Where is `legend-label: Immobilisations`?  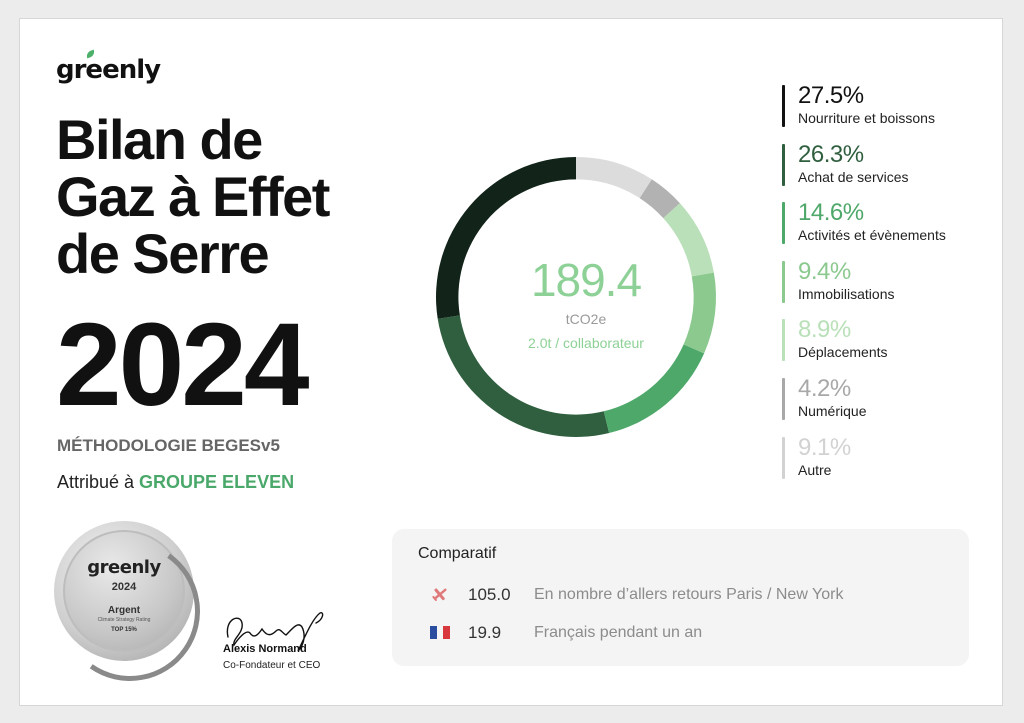
legend-label: Immobilisations is located at coordinates (846, 293).